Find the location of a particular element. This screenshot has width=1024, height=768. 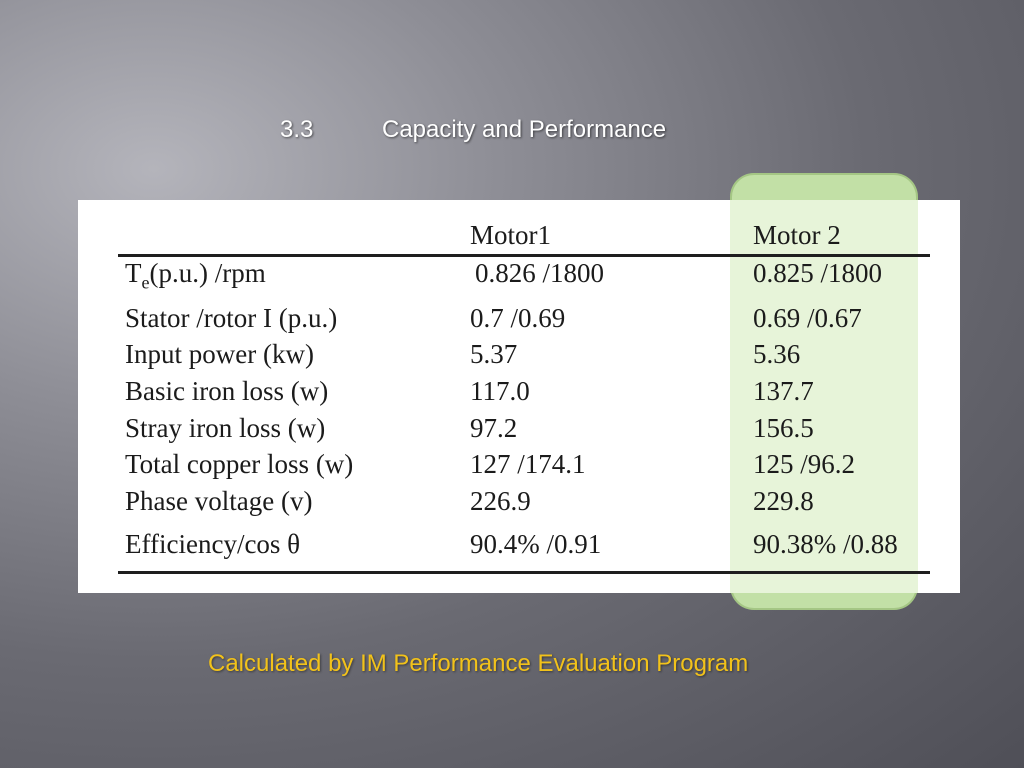

motor1-value: 90.4% /0.91 is located at coordinates (536, 544).